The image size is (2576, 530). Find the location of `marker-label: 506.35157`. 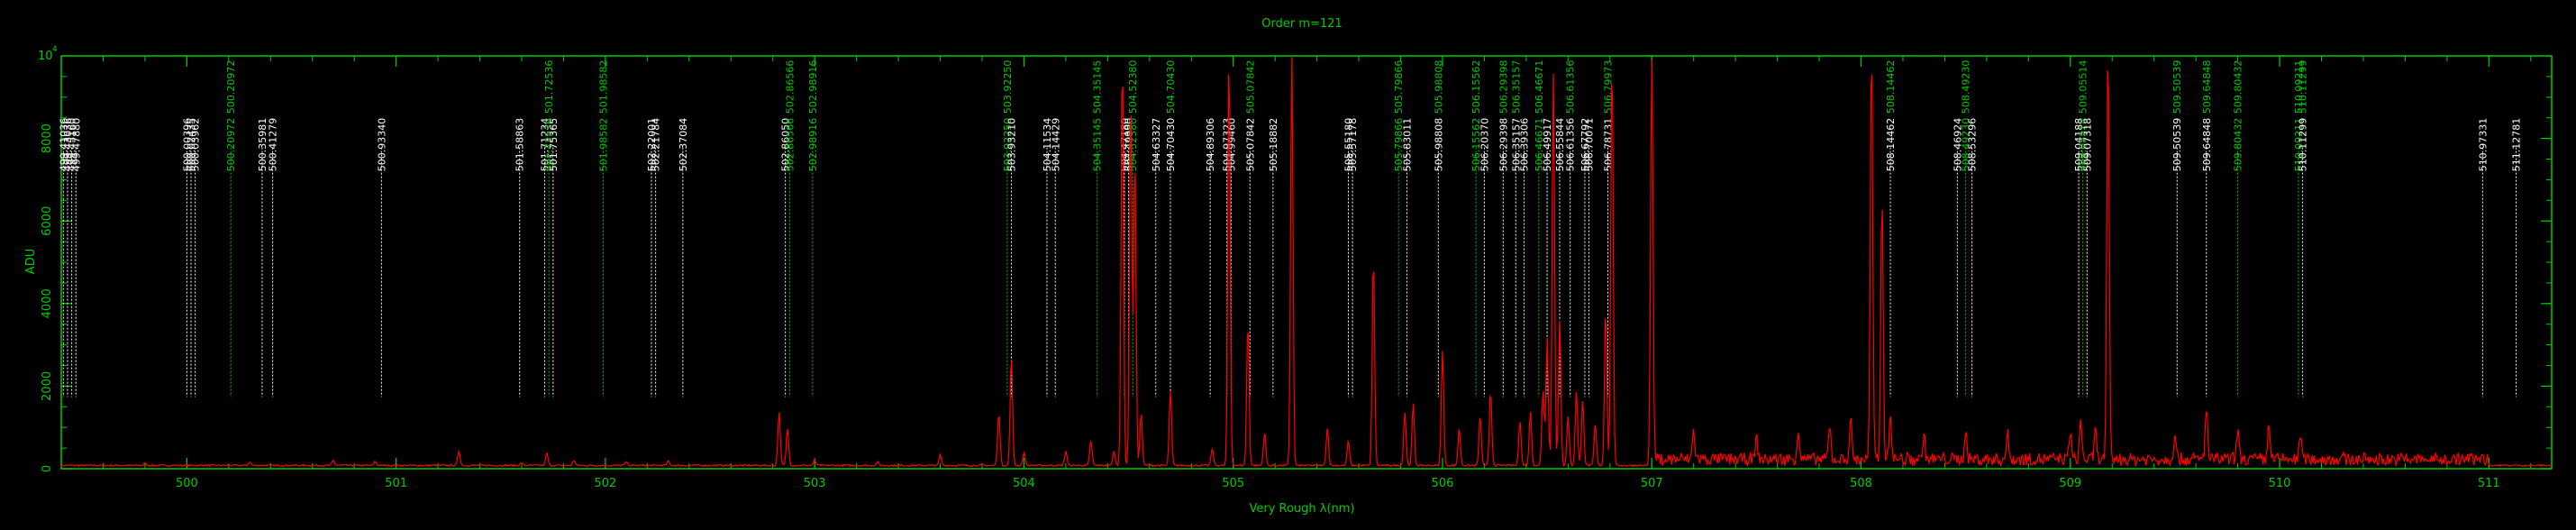

marker-label: 506.35157 is located at coordinates (1516, 145).